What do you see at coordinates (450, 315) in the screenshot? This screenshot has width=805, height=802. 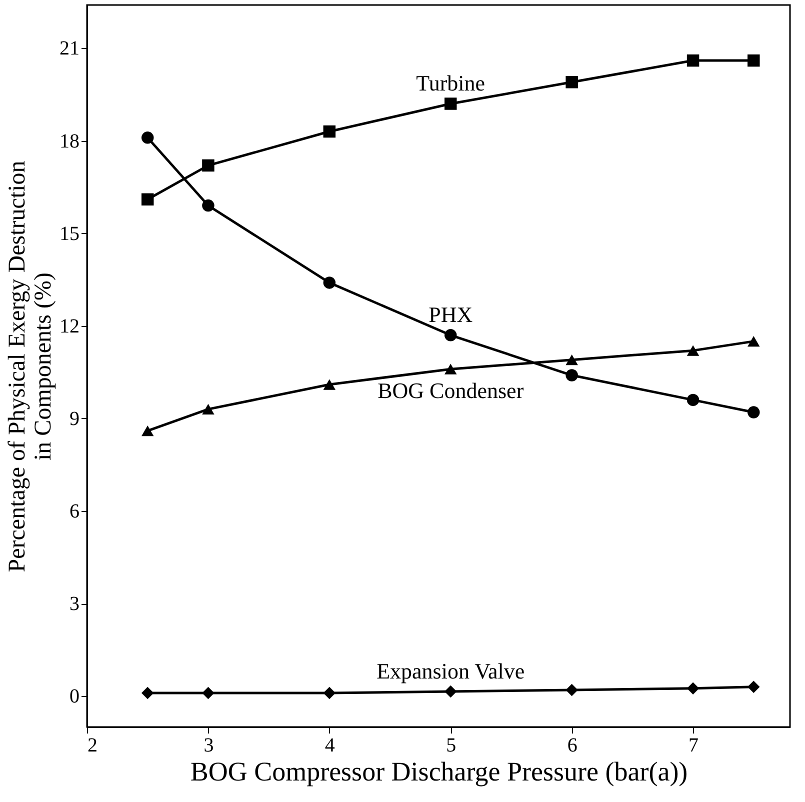 I see `series-label: PHX` at bounding box center [450, 315].